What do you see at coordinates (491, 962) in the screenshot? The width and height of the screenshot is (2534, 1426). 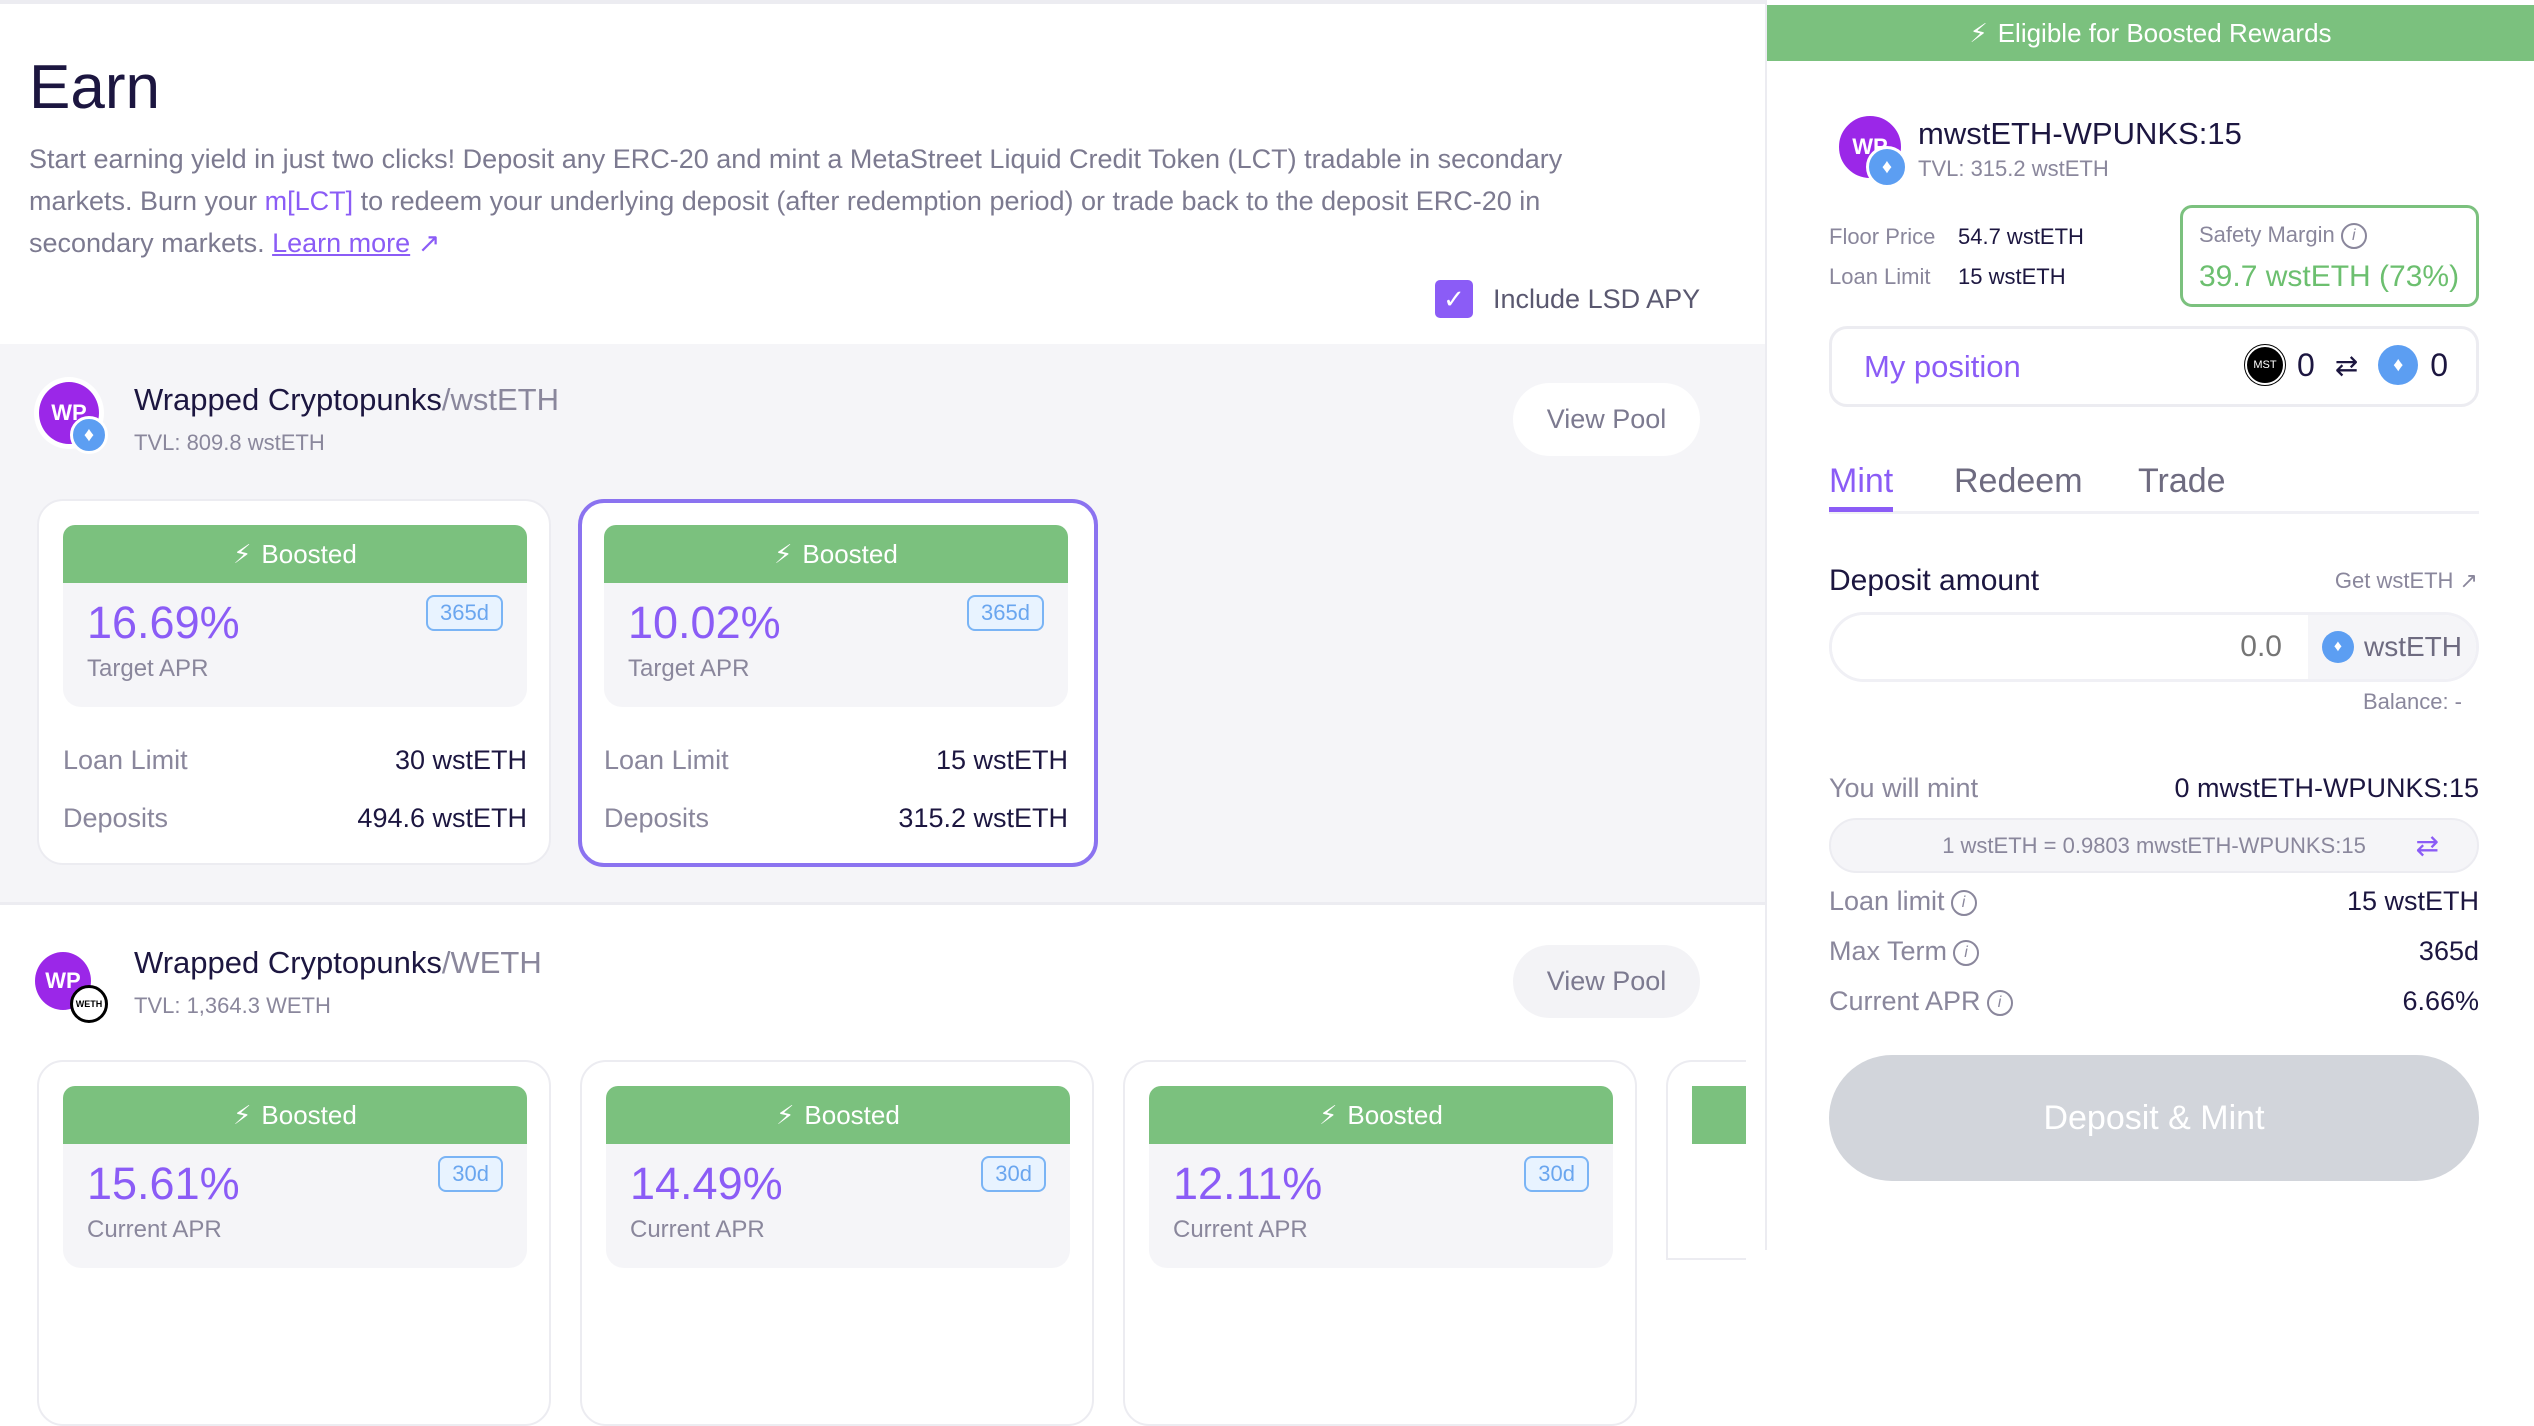 I see `pool-quote: /WETH` at bounding box center [491, 962].